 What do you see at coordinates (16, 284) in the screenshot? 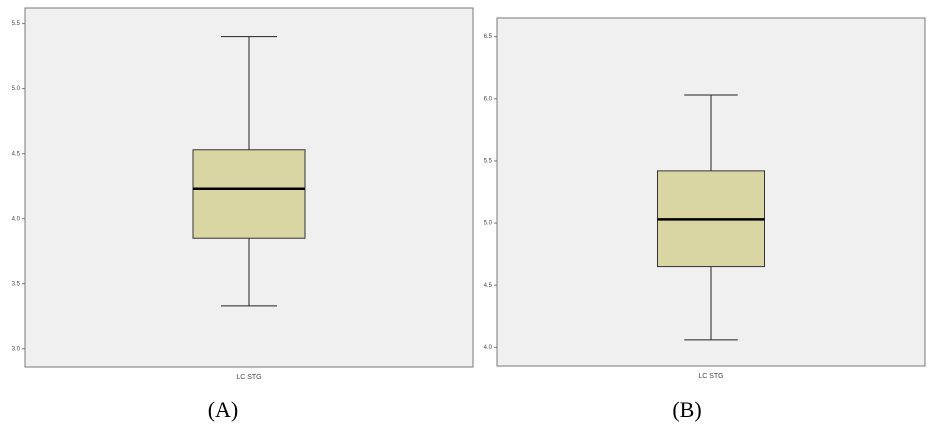
I see `y-tick-label: 3.5` at bounding box center [16, 284].